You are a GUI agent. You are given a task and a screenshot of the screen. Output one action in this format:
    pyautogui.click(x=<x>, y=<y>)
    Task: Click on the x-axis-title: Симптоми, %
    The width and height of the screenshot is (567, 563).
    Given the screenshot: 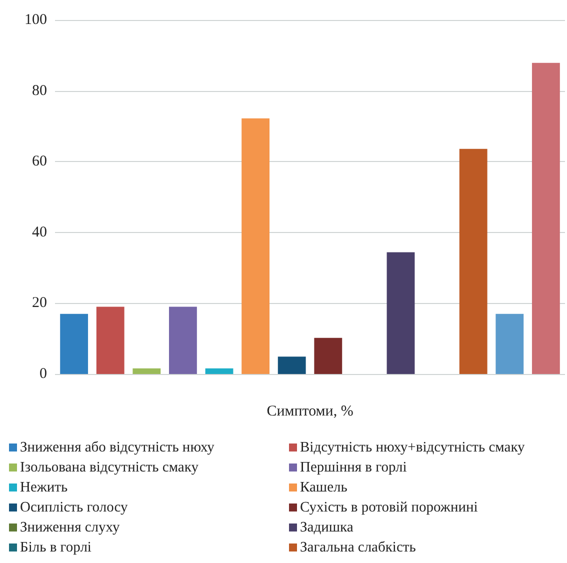 What is the action you would take?
    pyautogui.click(x=310, y=412)
    